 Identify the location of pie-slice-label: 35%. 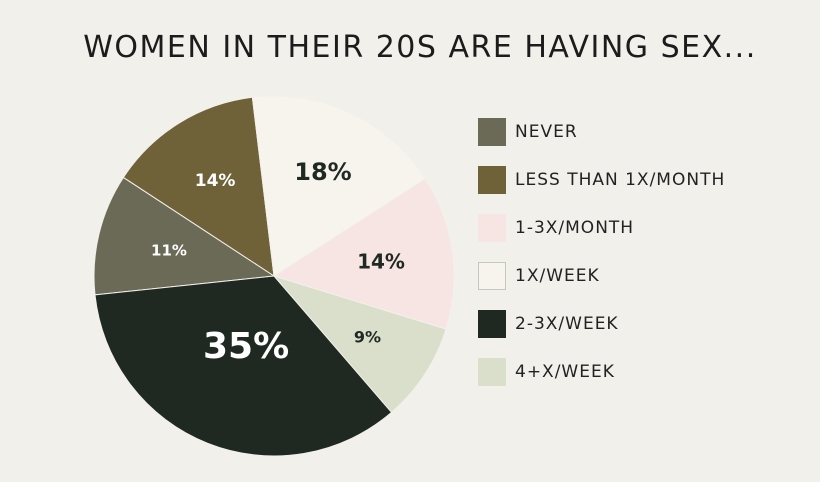
(246, 346).